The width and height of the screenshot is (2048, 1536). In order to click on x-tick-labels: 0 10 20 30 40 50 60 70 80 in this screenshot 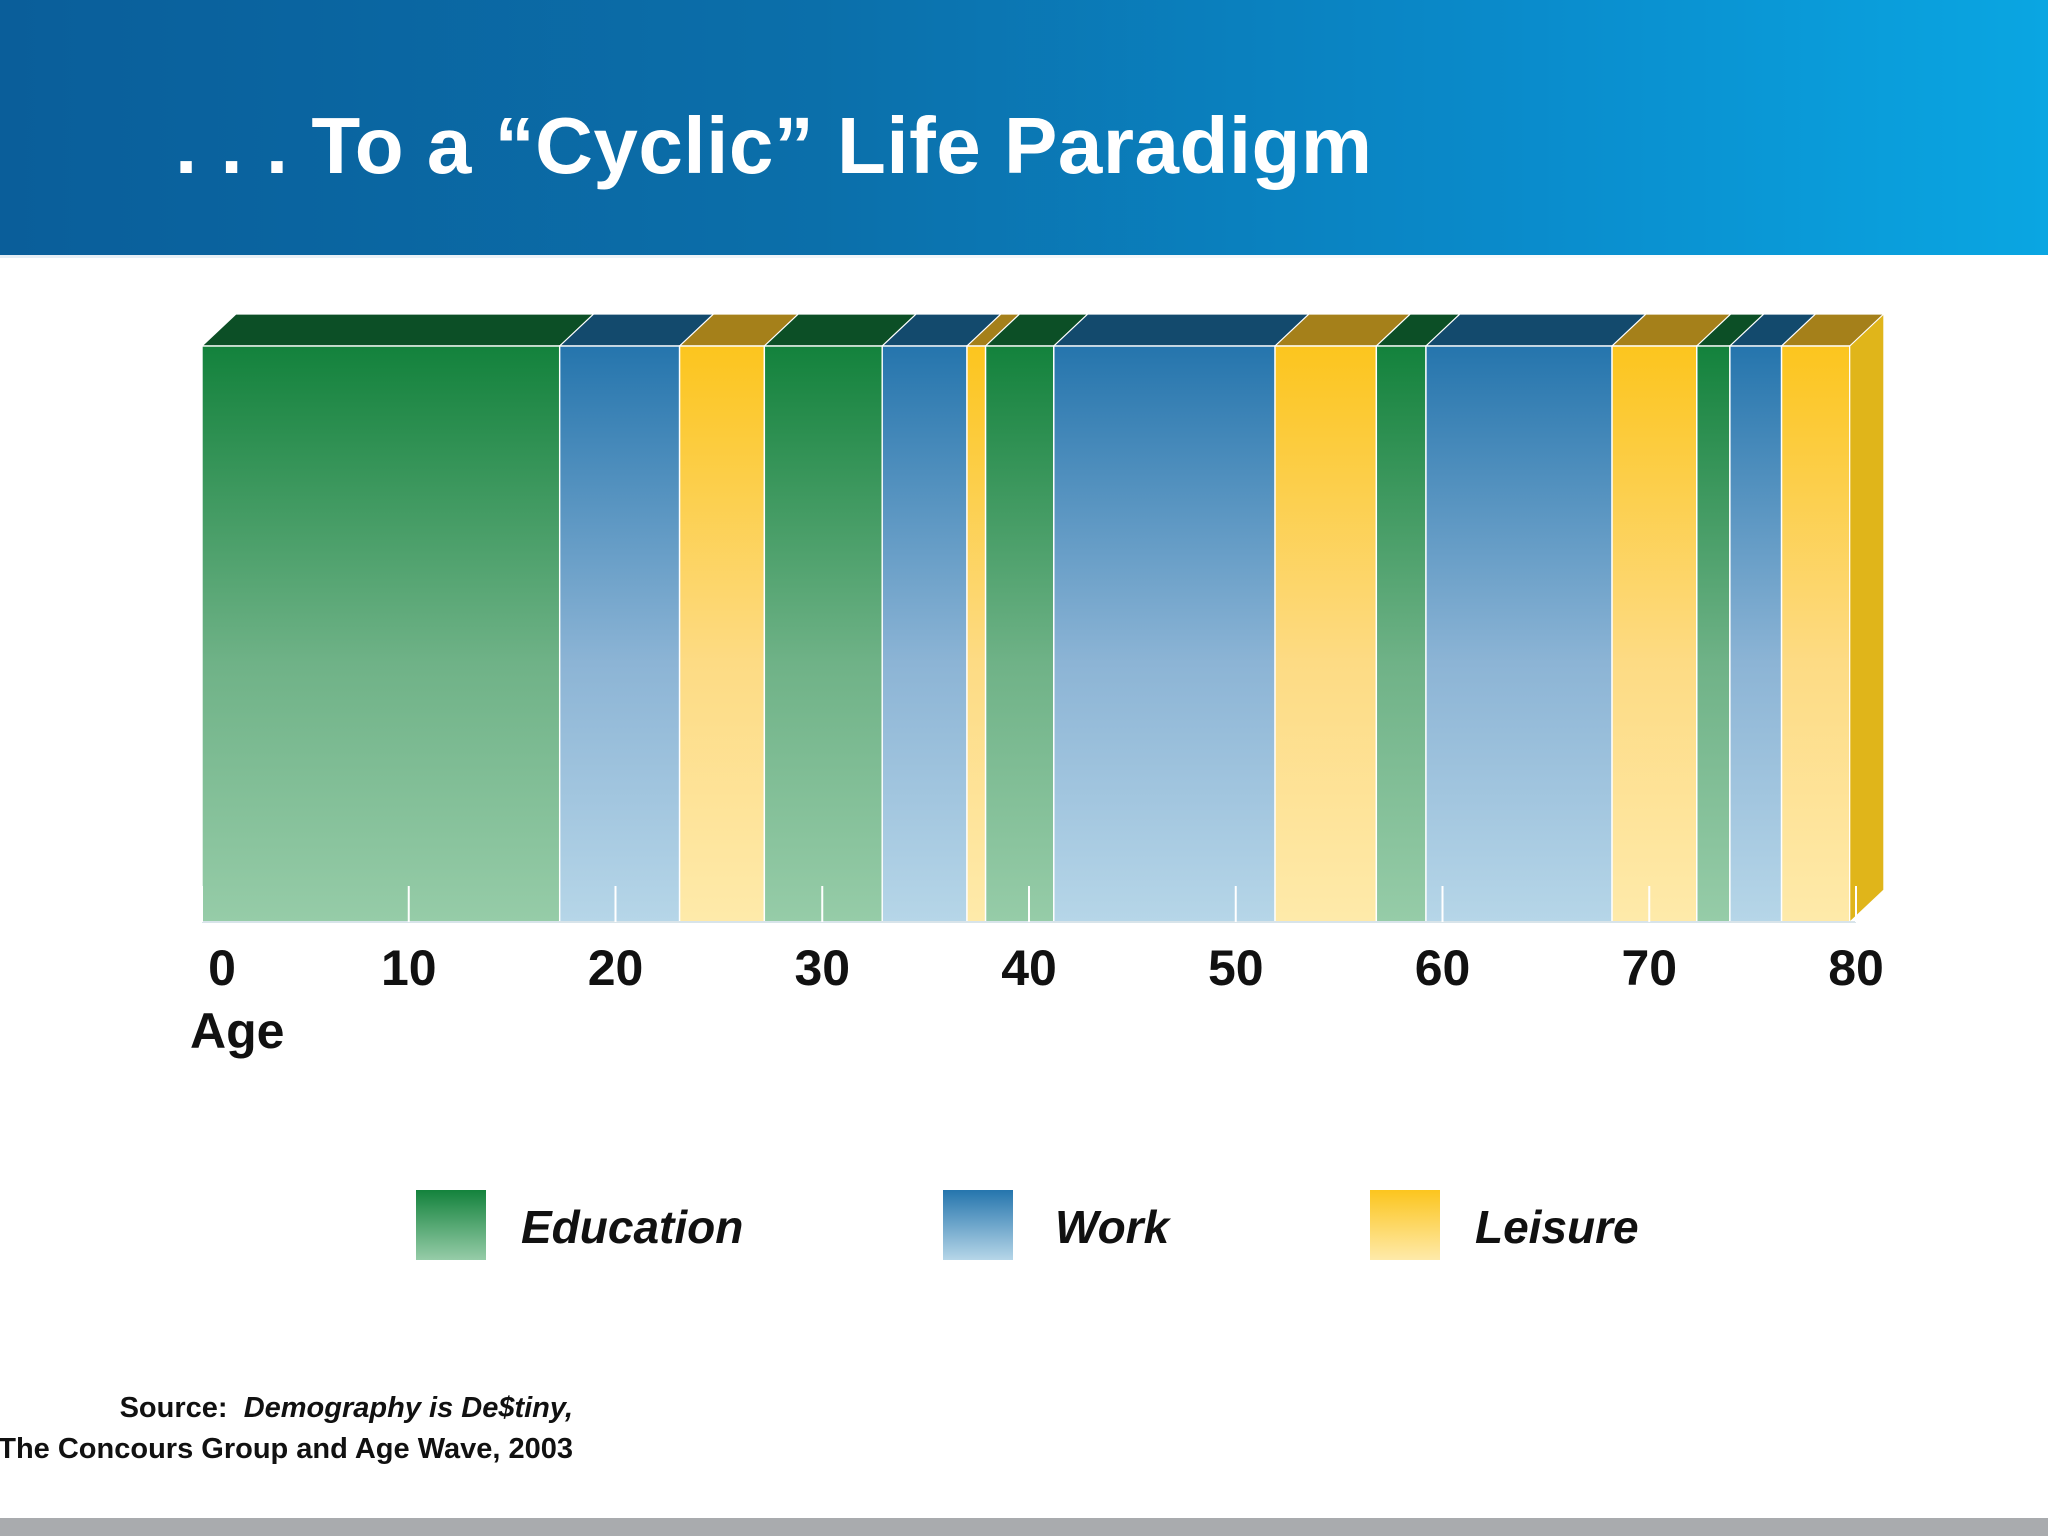, I will do `click(1046, 968)`.